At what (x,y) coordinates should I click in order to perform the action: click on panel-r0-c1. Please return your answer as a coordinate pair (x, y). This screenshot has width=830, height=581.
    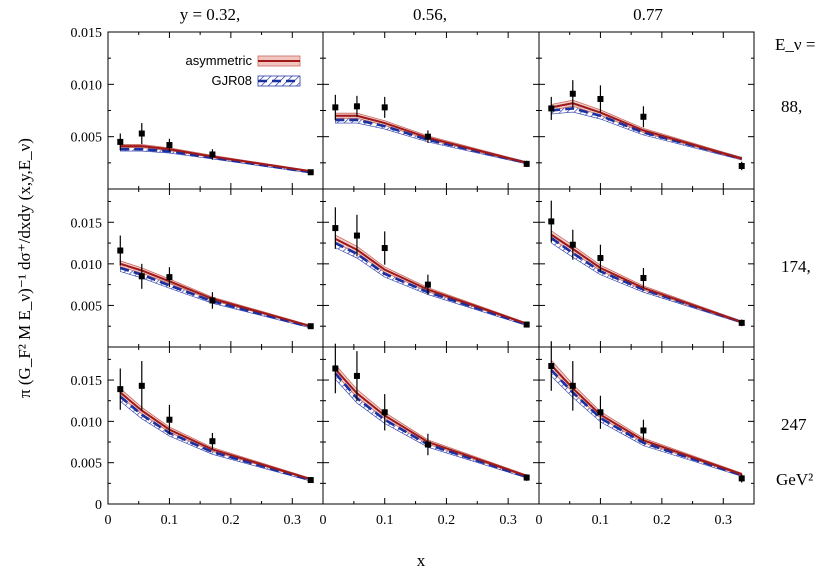
    Looking at the image, I should click on (431, 110).